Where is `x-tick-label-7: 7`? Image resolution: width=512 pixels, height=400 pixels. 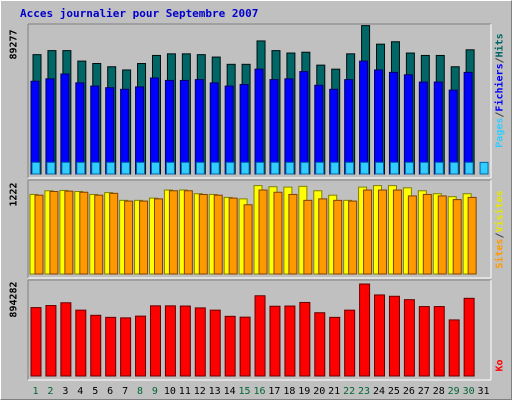
x-tick-label-7: 7 is located at coordinates (125, 391).